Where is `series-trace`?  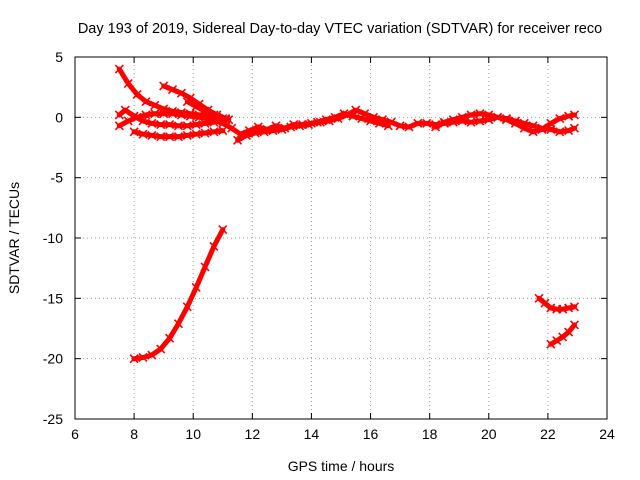
series-trace is located at coordinates (178, 294).